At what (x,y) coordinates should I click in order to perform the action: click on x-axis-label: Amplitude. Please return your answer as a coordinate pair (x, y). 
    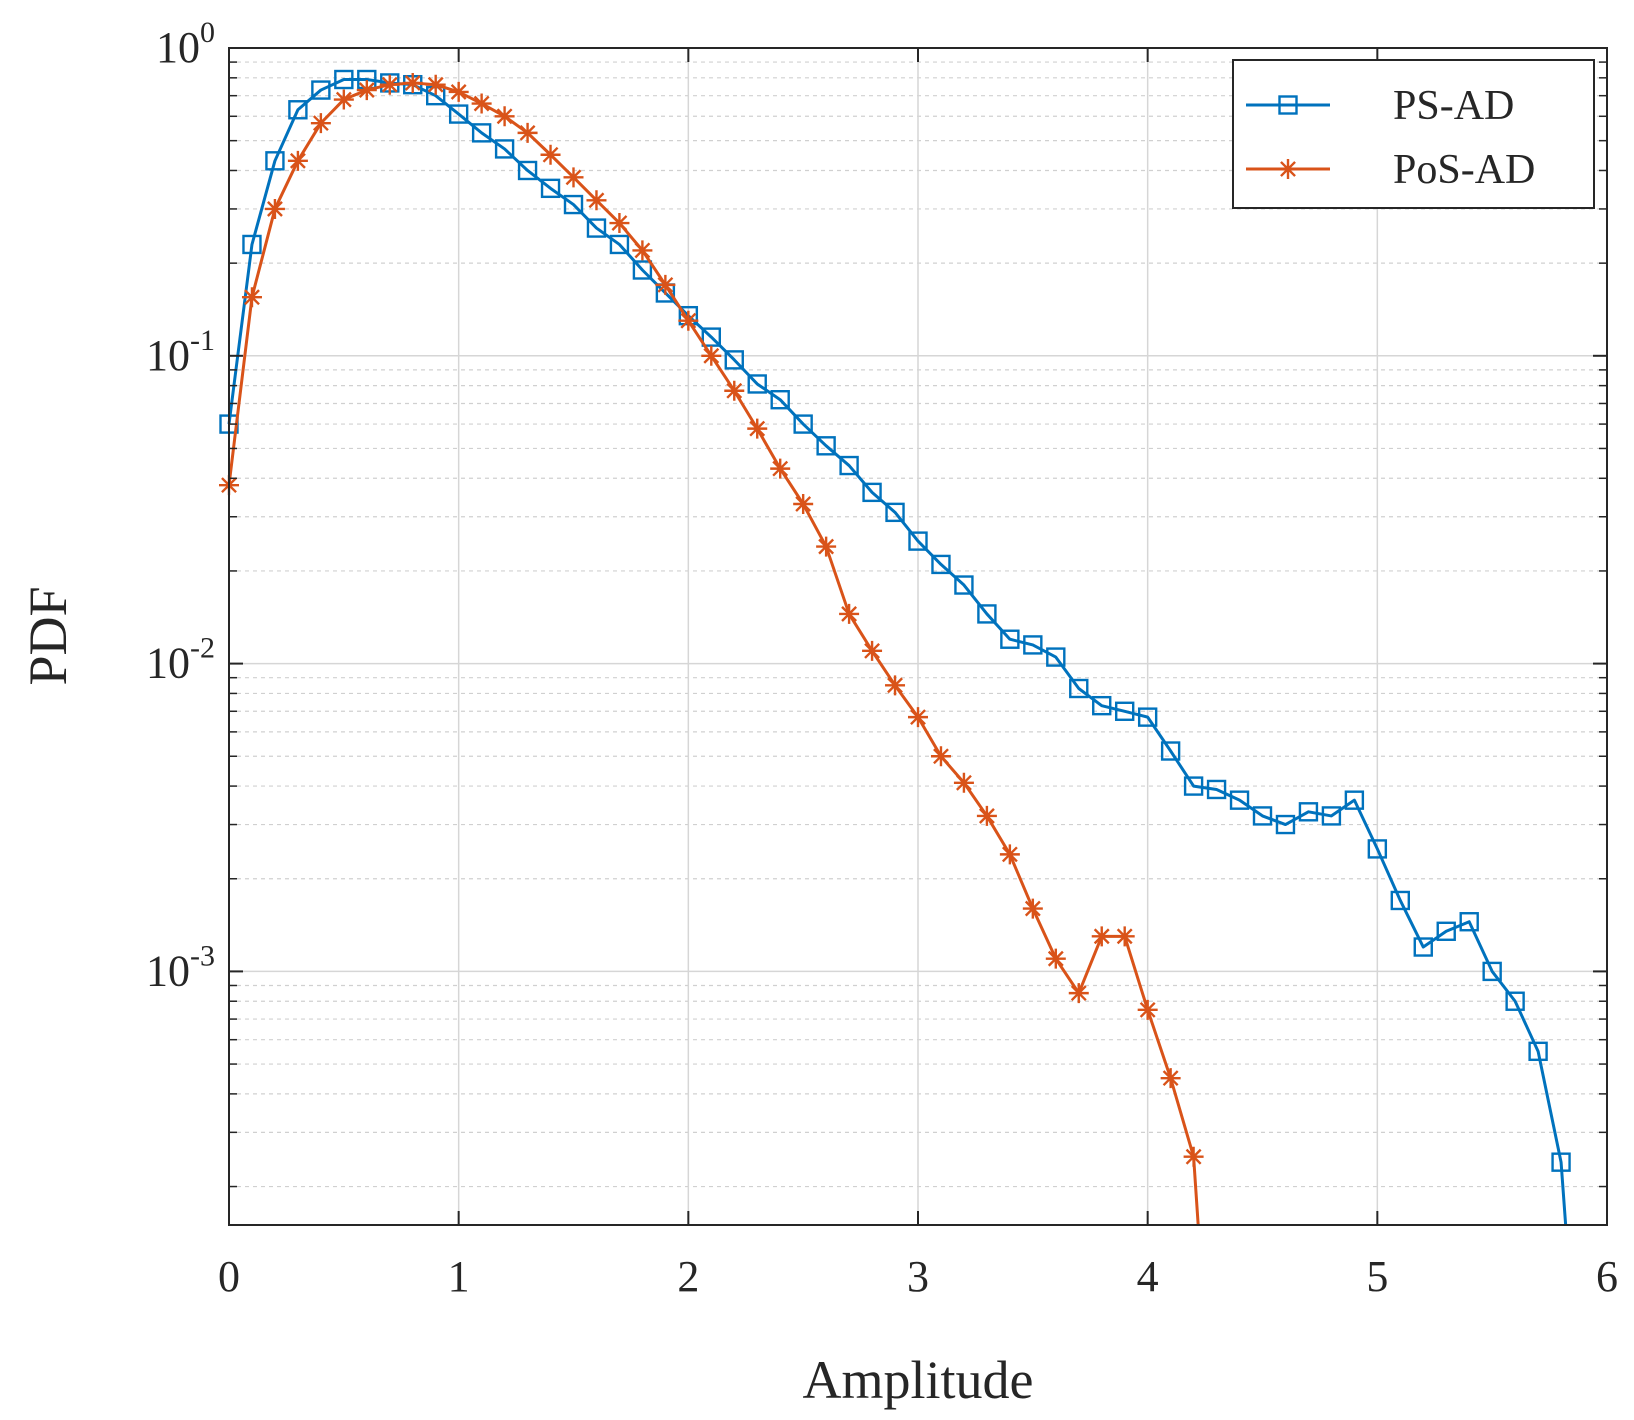
    Looking at the image, I should click on (918, 1380).